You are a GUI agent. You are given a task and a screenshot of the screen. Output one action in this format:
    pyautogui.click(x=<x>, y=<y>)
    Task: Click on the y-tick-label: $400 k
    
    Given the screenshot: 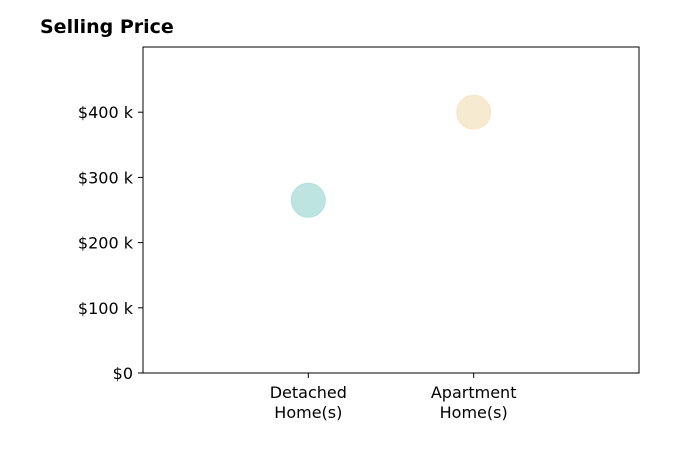 What is the action you would take?
    pyautogui.click(x=106, y=112)
    